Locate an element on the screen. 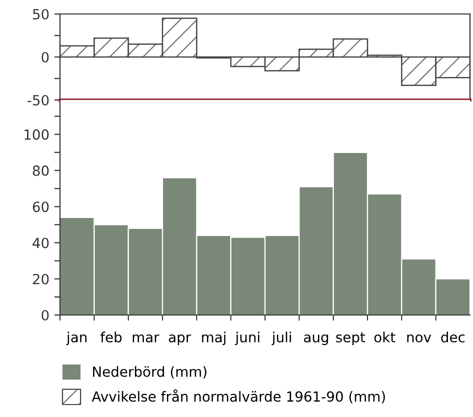 The image size is (473, 417). y-tick-label: 20 is located at coordinates (40, 279).